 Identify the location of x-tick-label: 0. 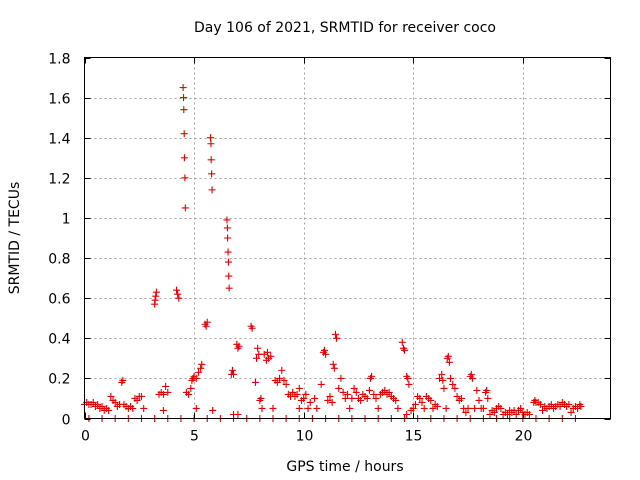
(85, 437).